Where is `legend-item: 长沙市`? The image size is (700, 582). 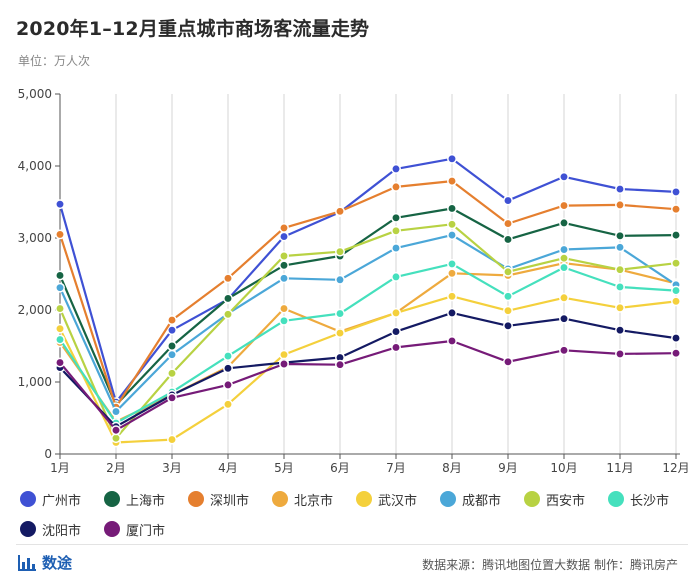 legend-item: 长沙市 is located at coordinates (650, 499).